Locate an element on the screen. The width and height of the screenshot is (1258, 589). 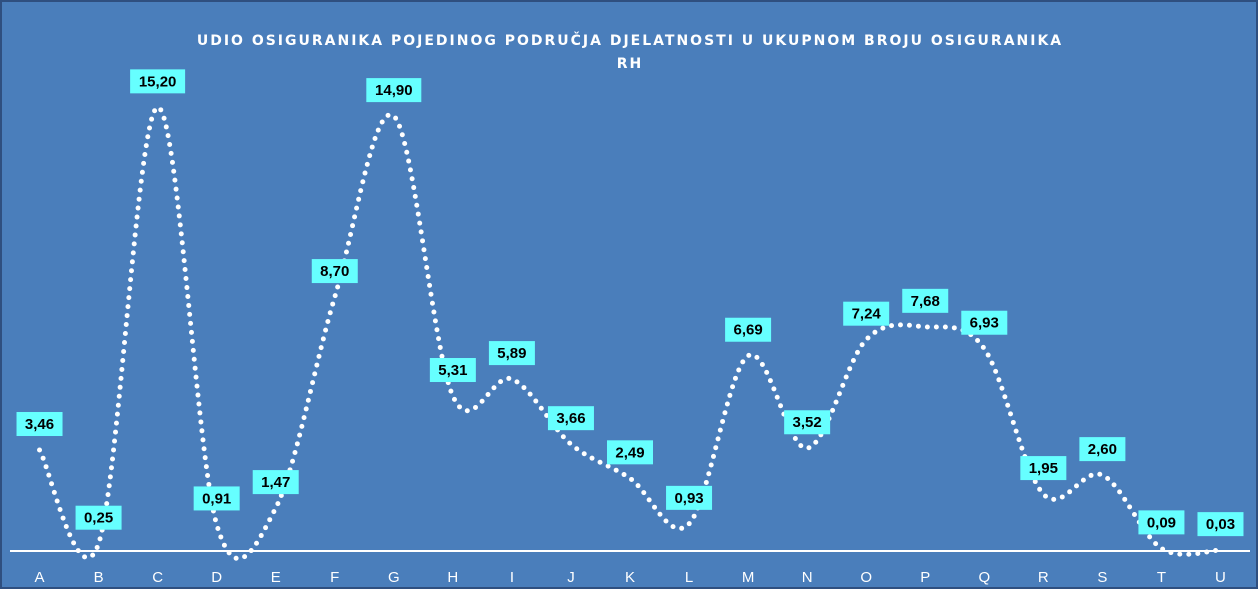
data-label: 6,69 is located at coordinates (747, 330).